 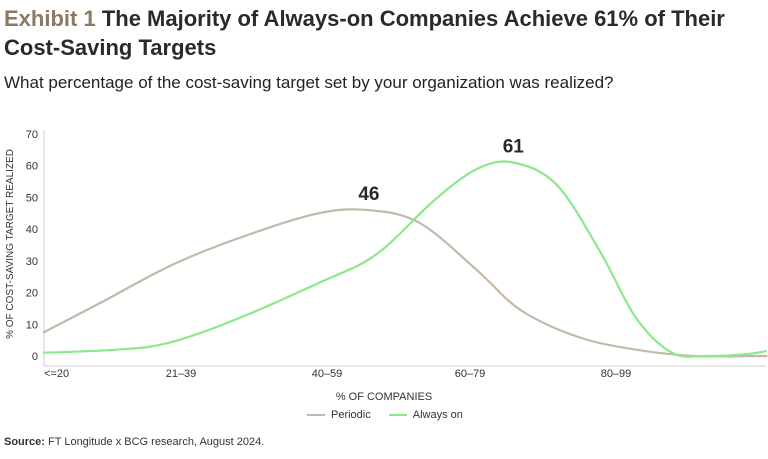 I want to click on y-tick-label: 0, so click(x=35, y=357).